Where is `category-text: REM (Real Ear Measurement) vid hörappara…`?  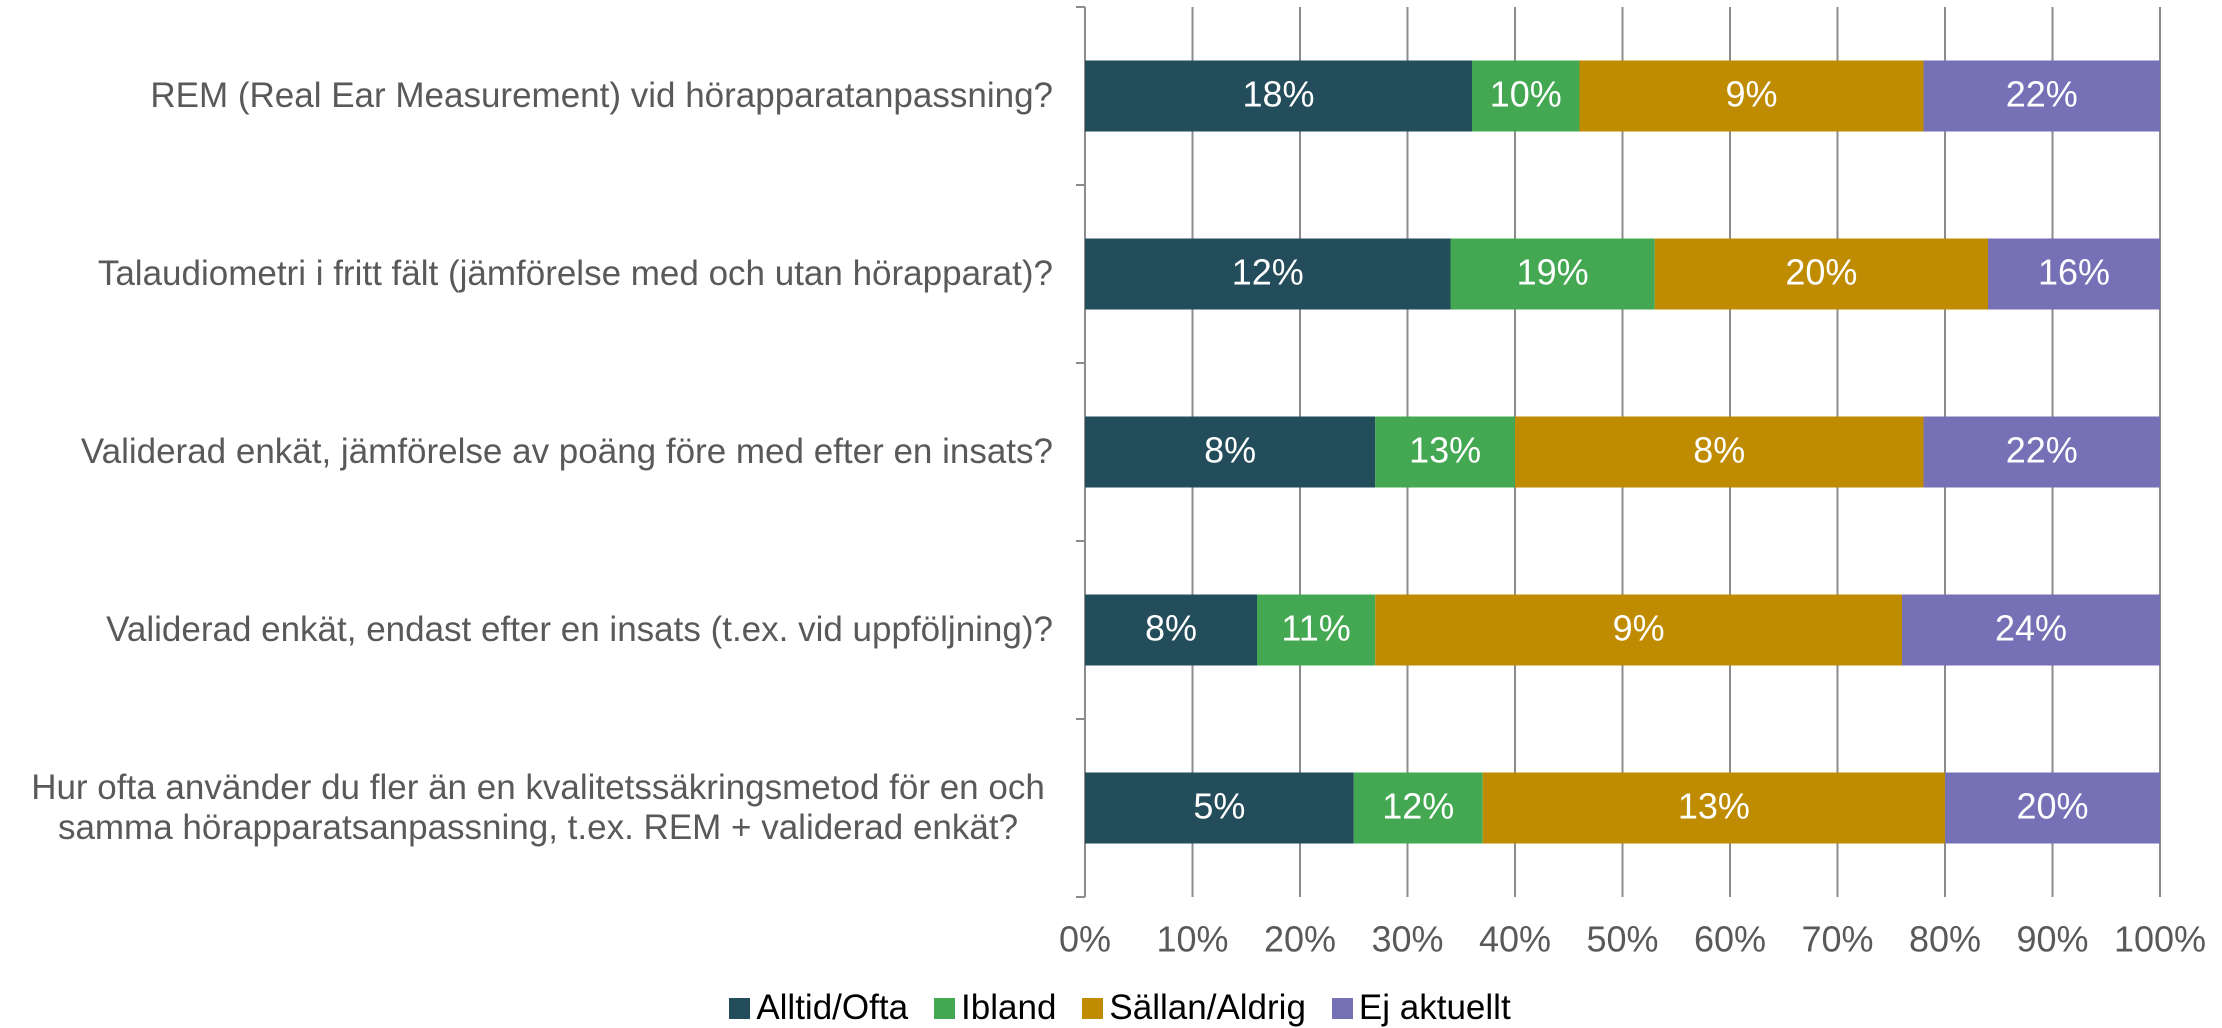
category-text: REM (Real Ear Measurement) vid hörappara… is located at coordinates (601, 95).